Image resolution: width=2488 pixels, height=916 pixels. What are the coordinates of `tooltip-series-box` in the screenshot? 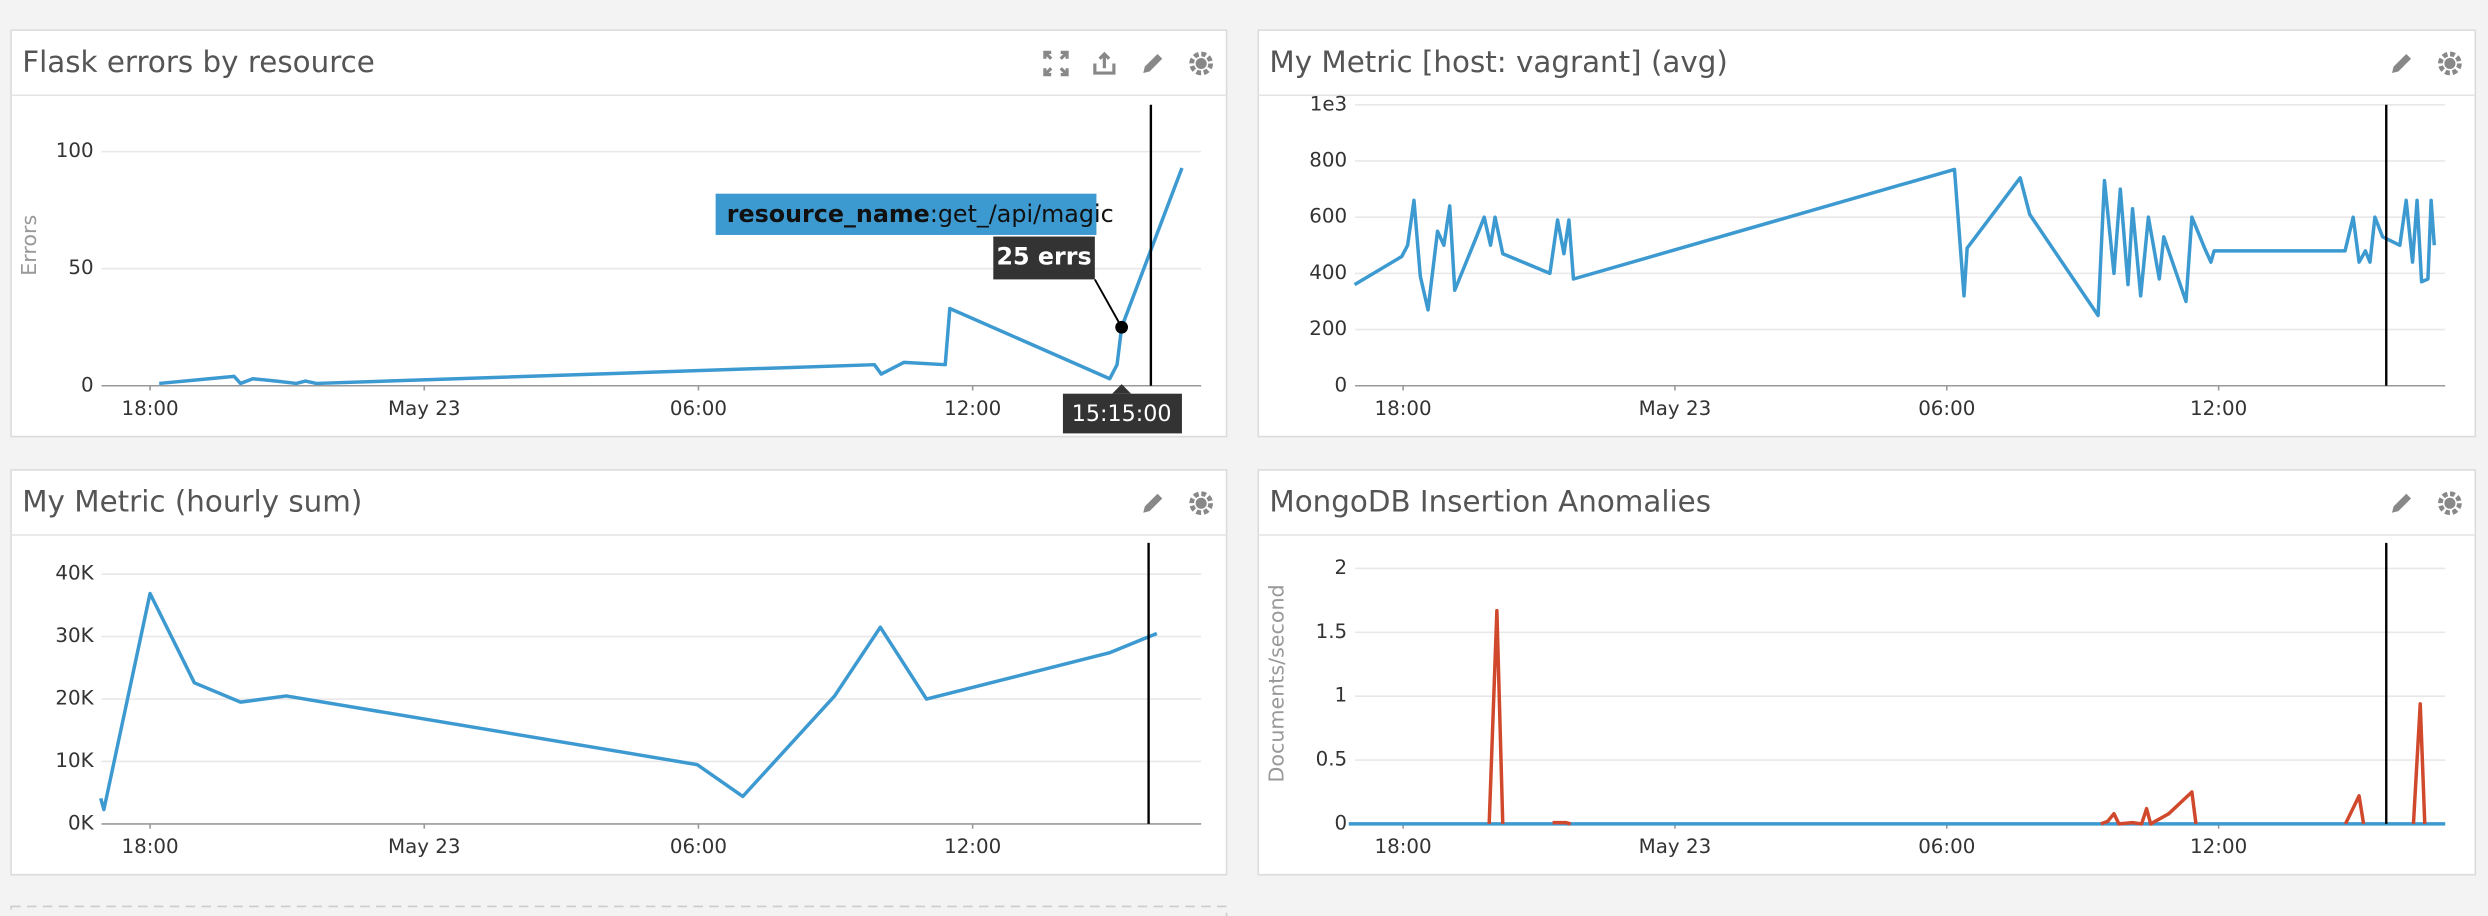 It's located at (906, 214).